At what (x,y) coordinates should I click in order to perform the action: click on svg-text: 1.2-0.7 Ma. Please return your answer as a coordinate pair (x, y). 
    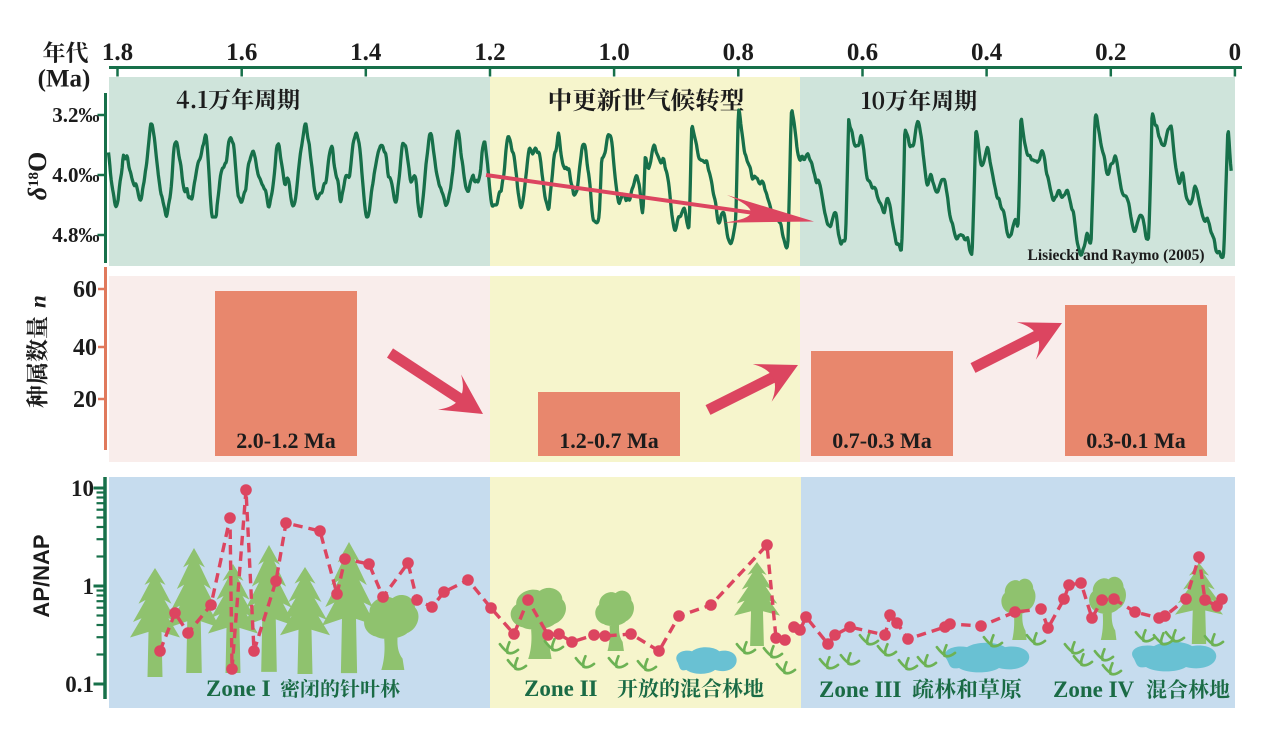
    Looking at the image, I should click on (609, 440).